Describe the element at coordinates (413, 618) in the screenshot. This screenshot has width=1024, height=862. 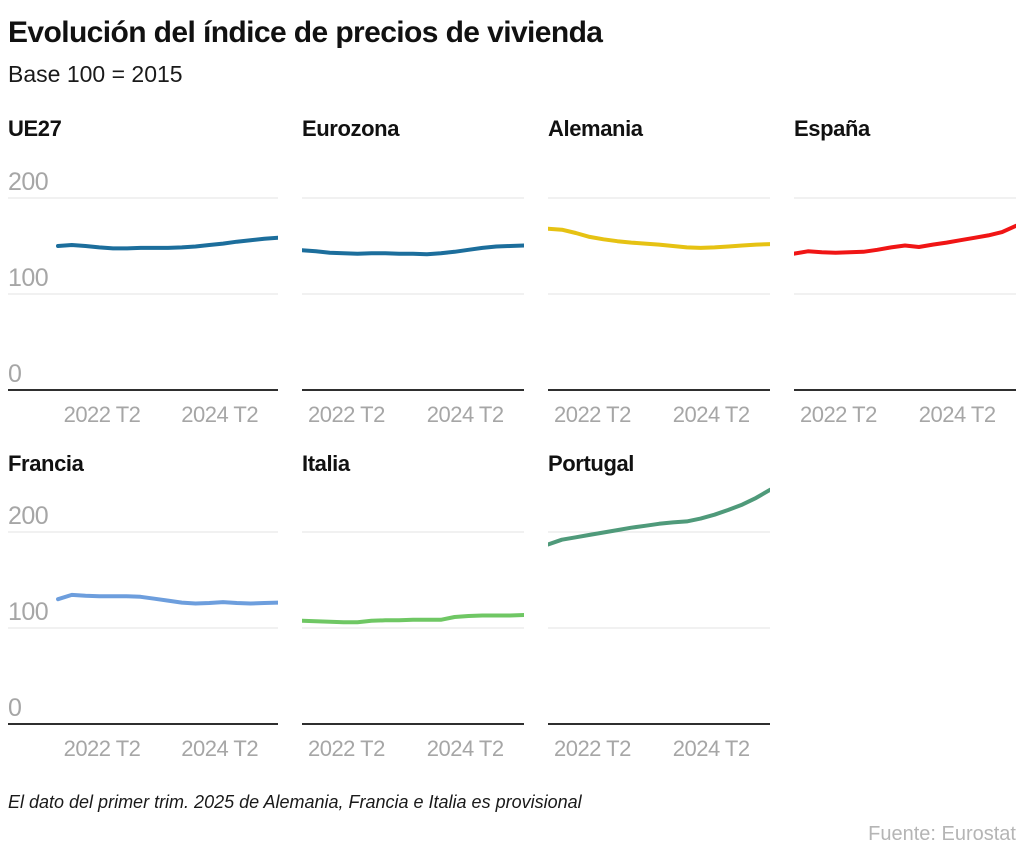
I see `data-line-italia` at that location.